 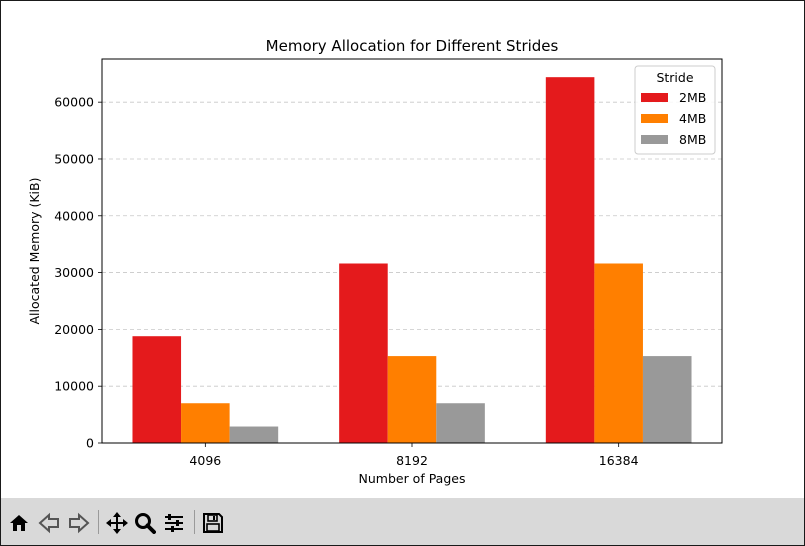 What do you see at coordinates (19, 523) in the screenshot?
I see `home-icon` at bounding box center [19, 523].